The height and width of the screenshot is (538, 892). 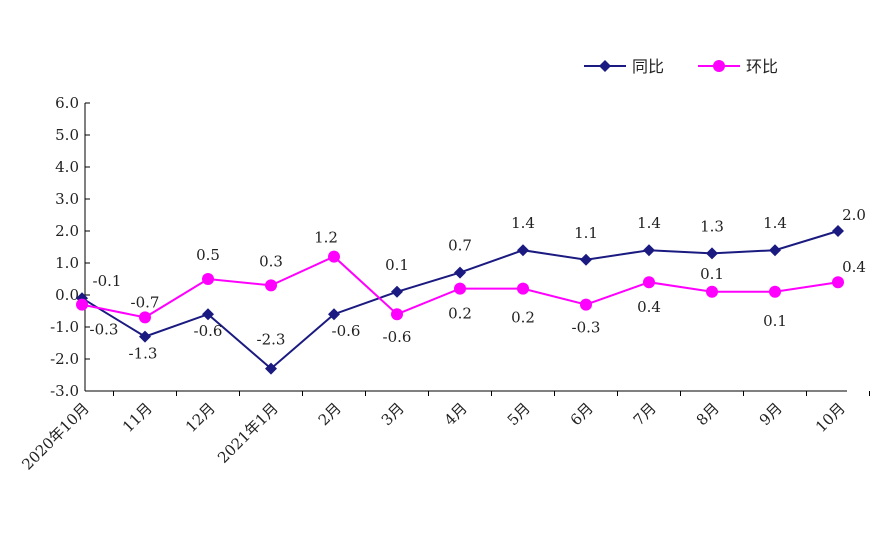 What do you see at coordinates (137, 417) in the screenshot?
I see `x-category-label: 11月` at bounding box center [137, 417].